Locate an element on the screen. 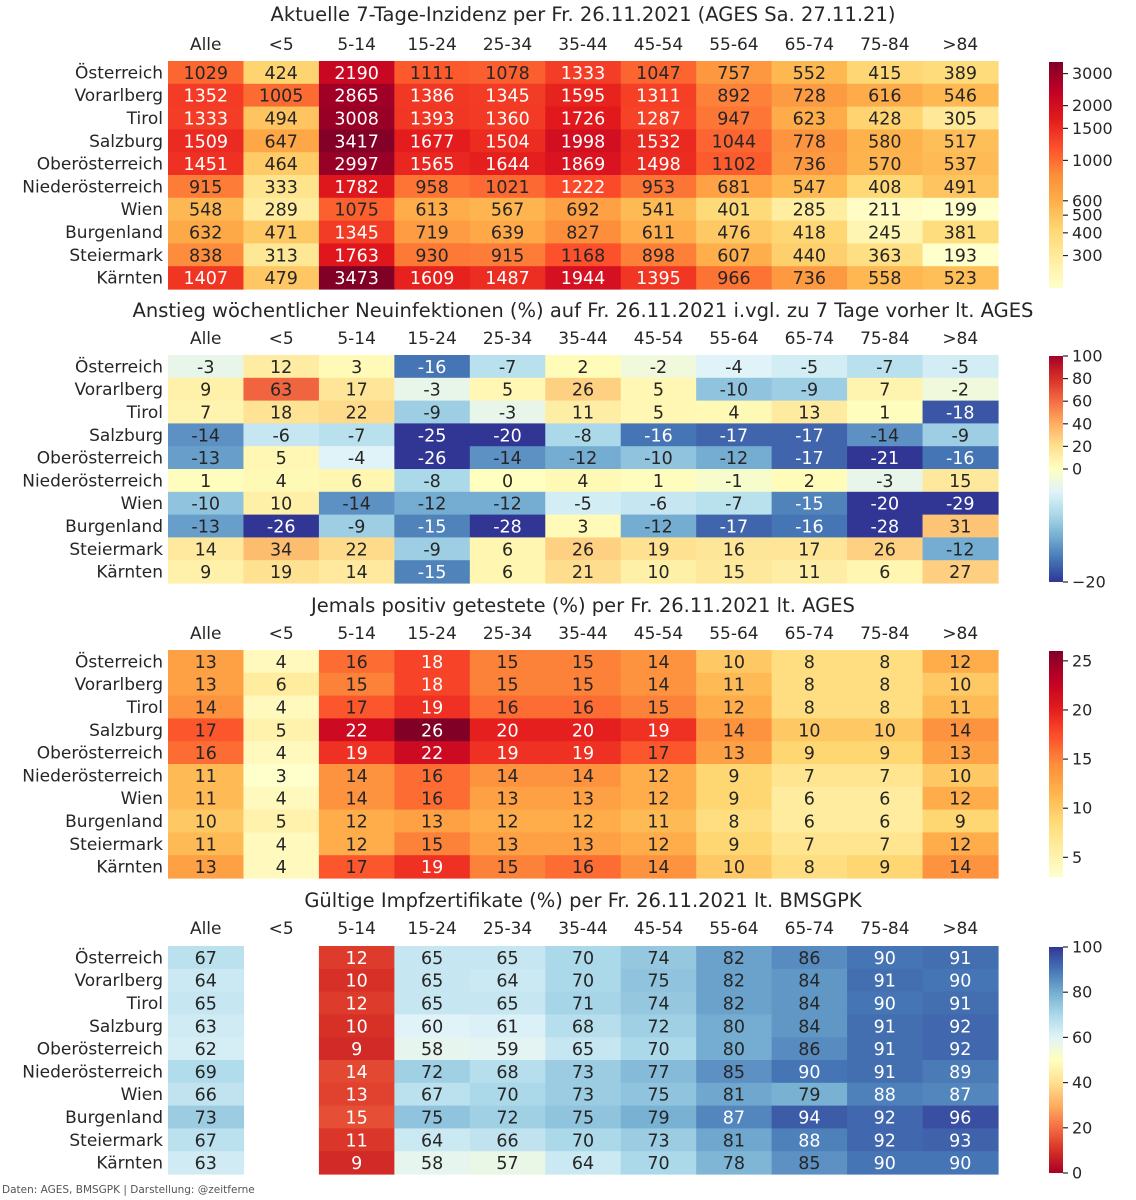  cell-value: 245 is located at coordinates (884, 234).